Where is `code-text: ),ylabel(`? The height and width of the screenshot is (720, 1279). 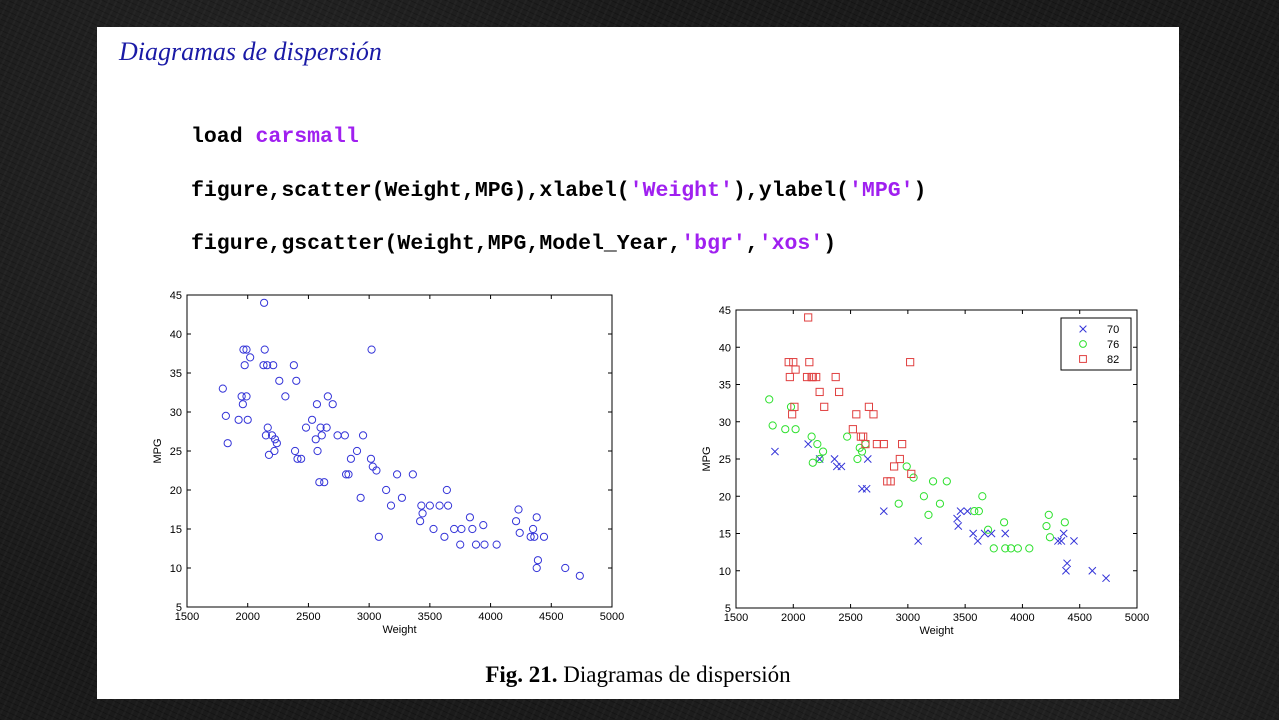
code-text: ),ylabel( is located at coordinates (791, 191).